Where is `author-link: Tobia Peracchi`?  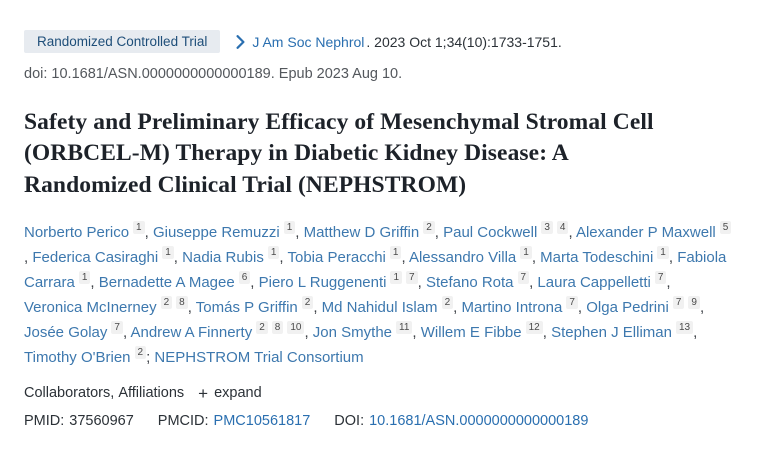
author-link: Tobia Peracchi is located at coordinates (336, 257).